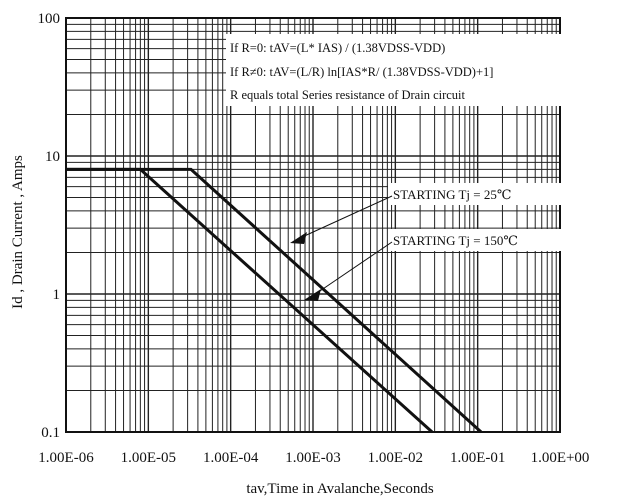 Image resolution: width=635 pixels, height=499 pixels. What do you see at coordinates (560, 458) in the screenshot?
I see `x-tick-label: 1.00E+00` at bounding box center [560, 458].